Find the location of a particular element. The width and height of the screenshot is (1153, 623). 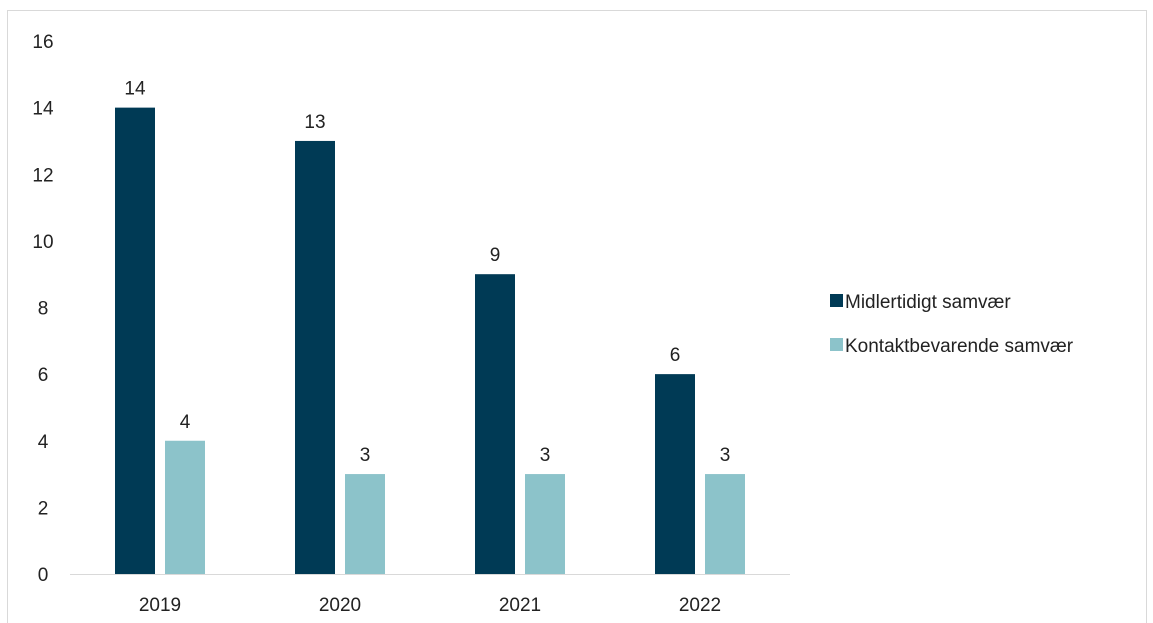

bar-kontaktbevarende-2019 is located at coordinates (185, 507).